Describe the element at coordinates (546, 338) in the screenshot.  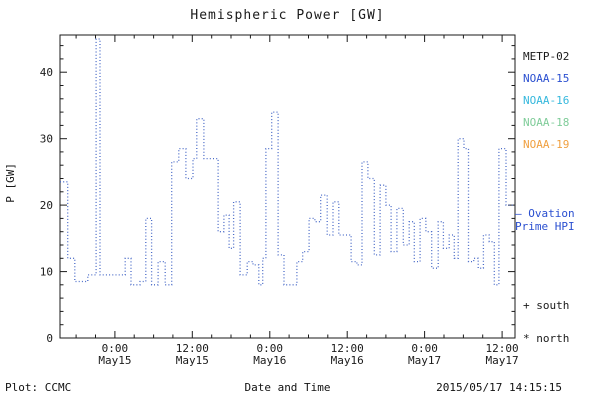
I see `legend-north-marker: * north` at that location.